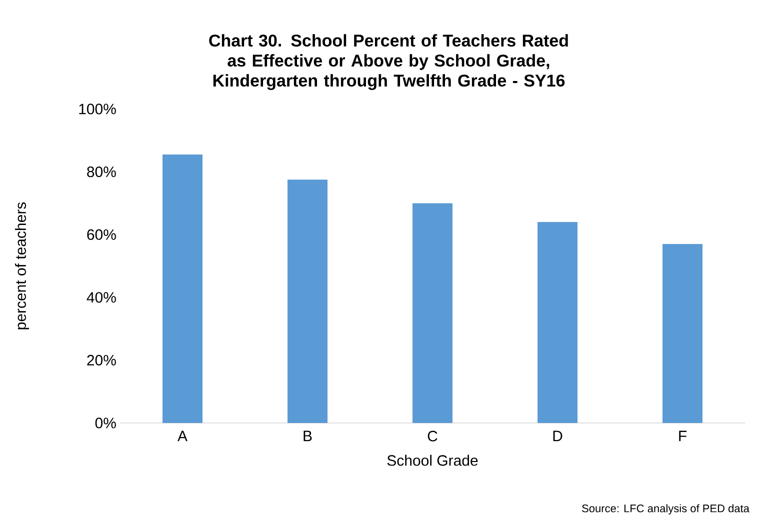 The image size is (767, 522). What do you see at coordinates (432, 460) in the screenshot?
I see `x-axis-title: School Grade` at bounding box center [432, 460].